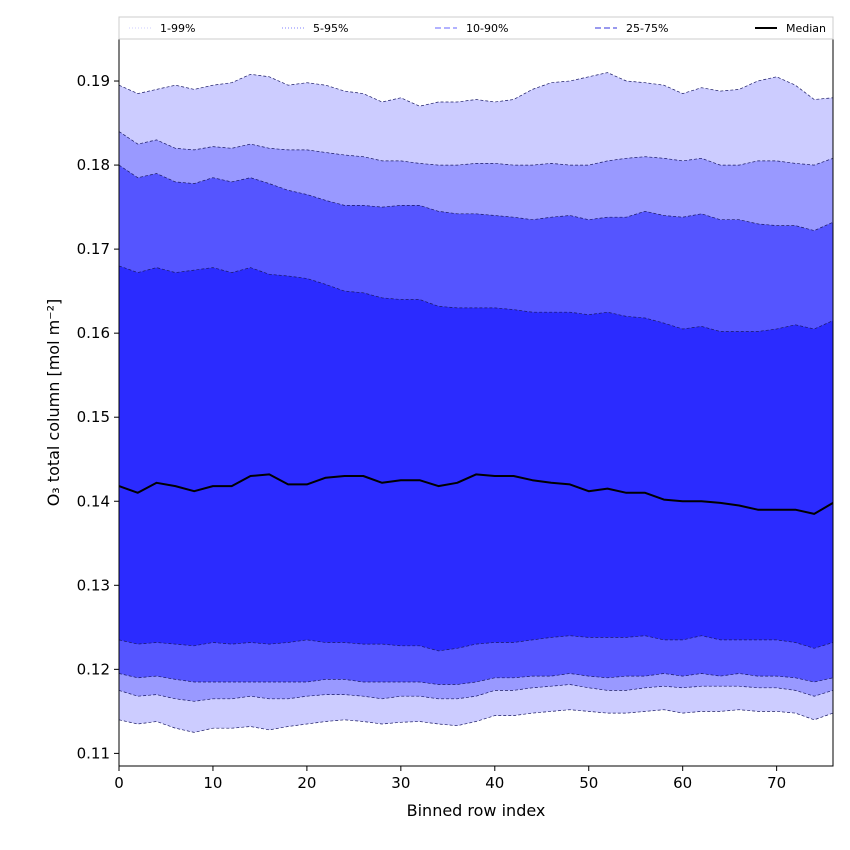 This screenshot has height=850, width=850. Describe the element at coordinates (93, 669) in the screenshot. I see `y-tick-label: 0.12` at that location.